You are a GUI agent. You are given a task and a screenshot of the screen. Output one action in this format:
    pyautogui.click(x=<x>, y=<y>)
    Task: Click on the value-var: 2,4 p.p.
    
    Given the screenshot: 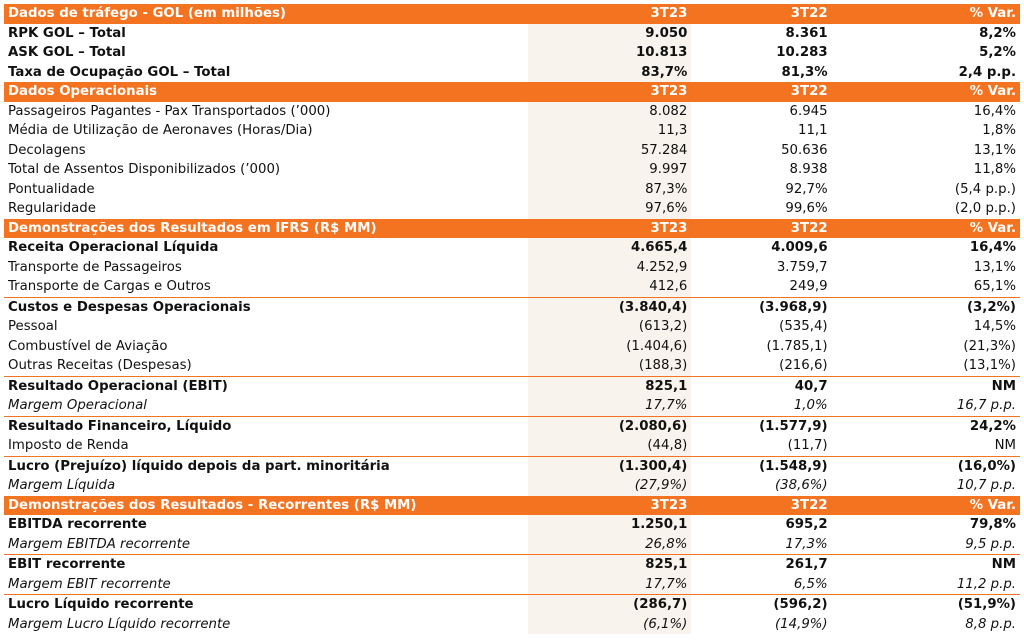 What is the action you would take?
    pyautogui.click(x=987, y=72)
    